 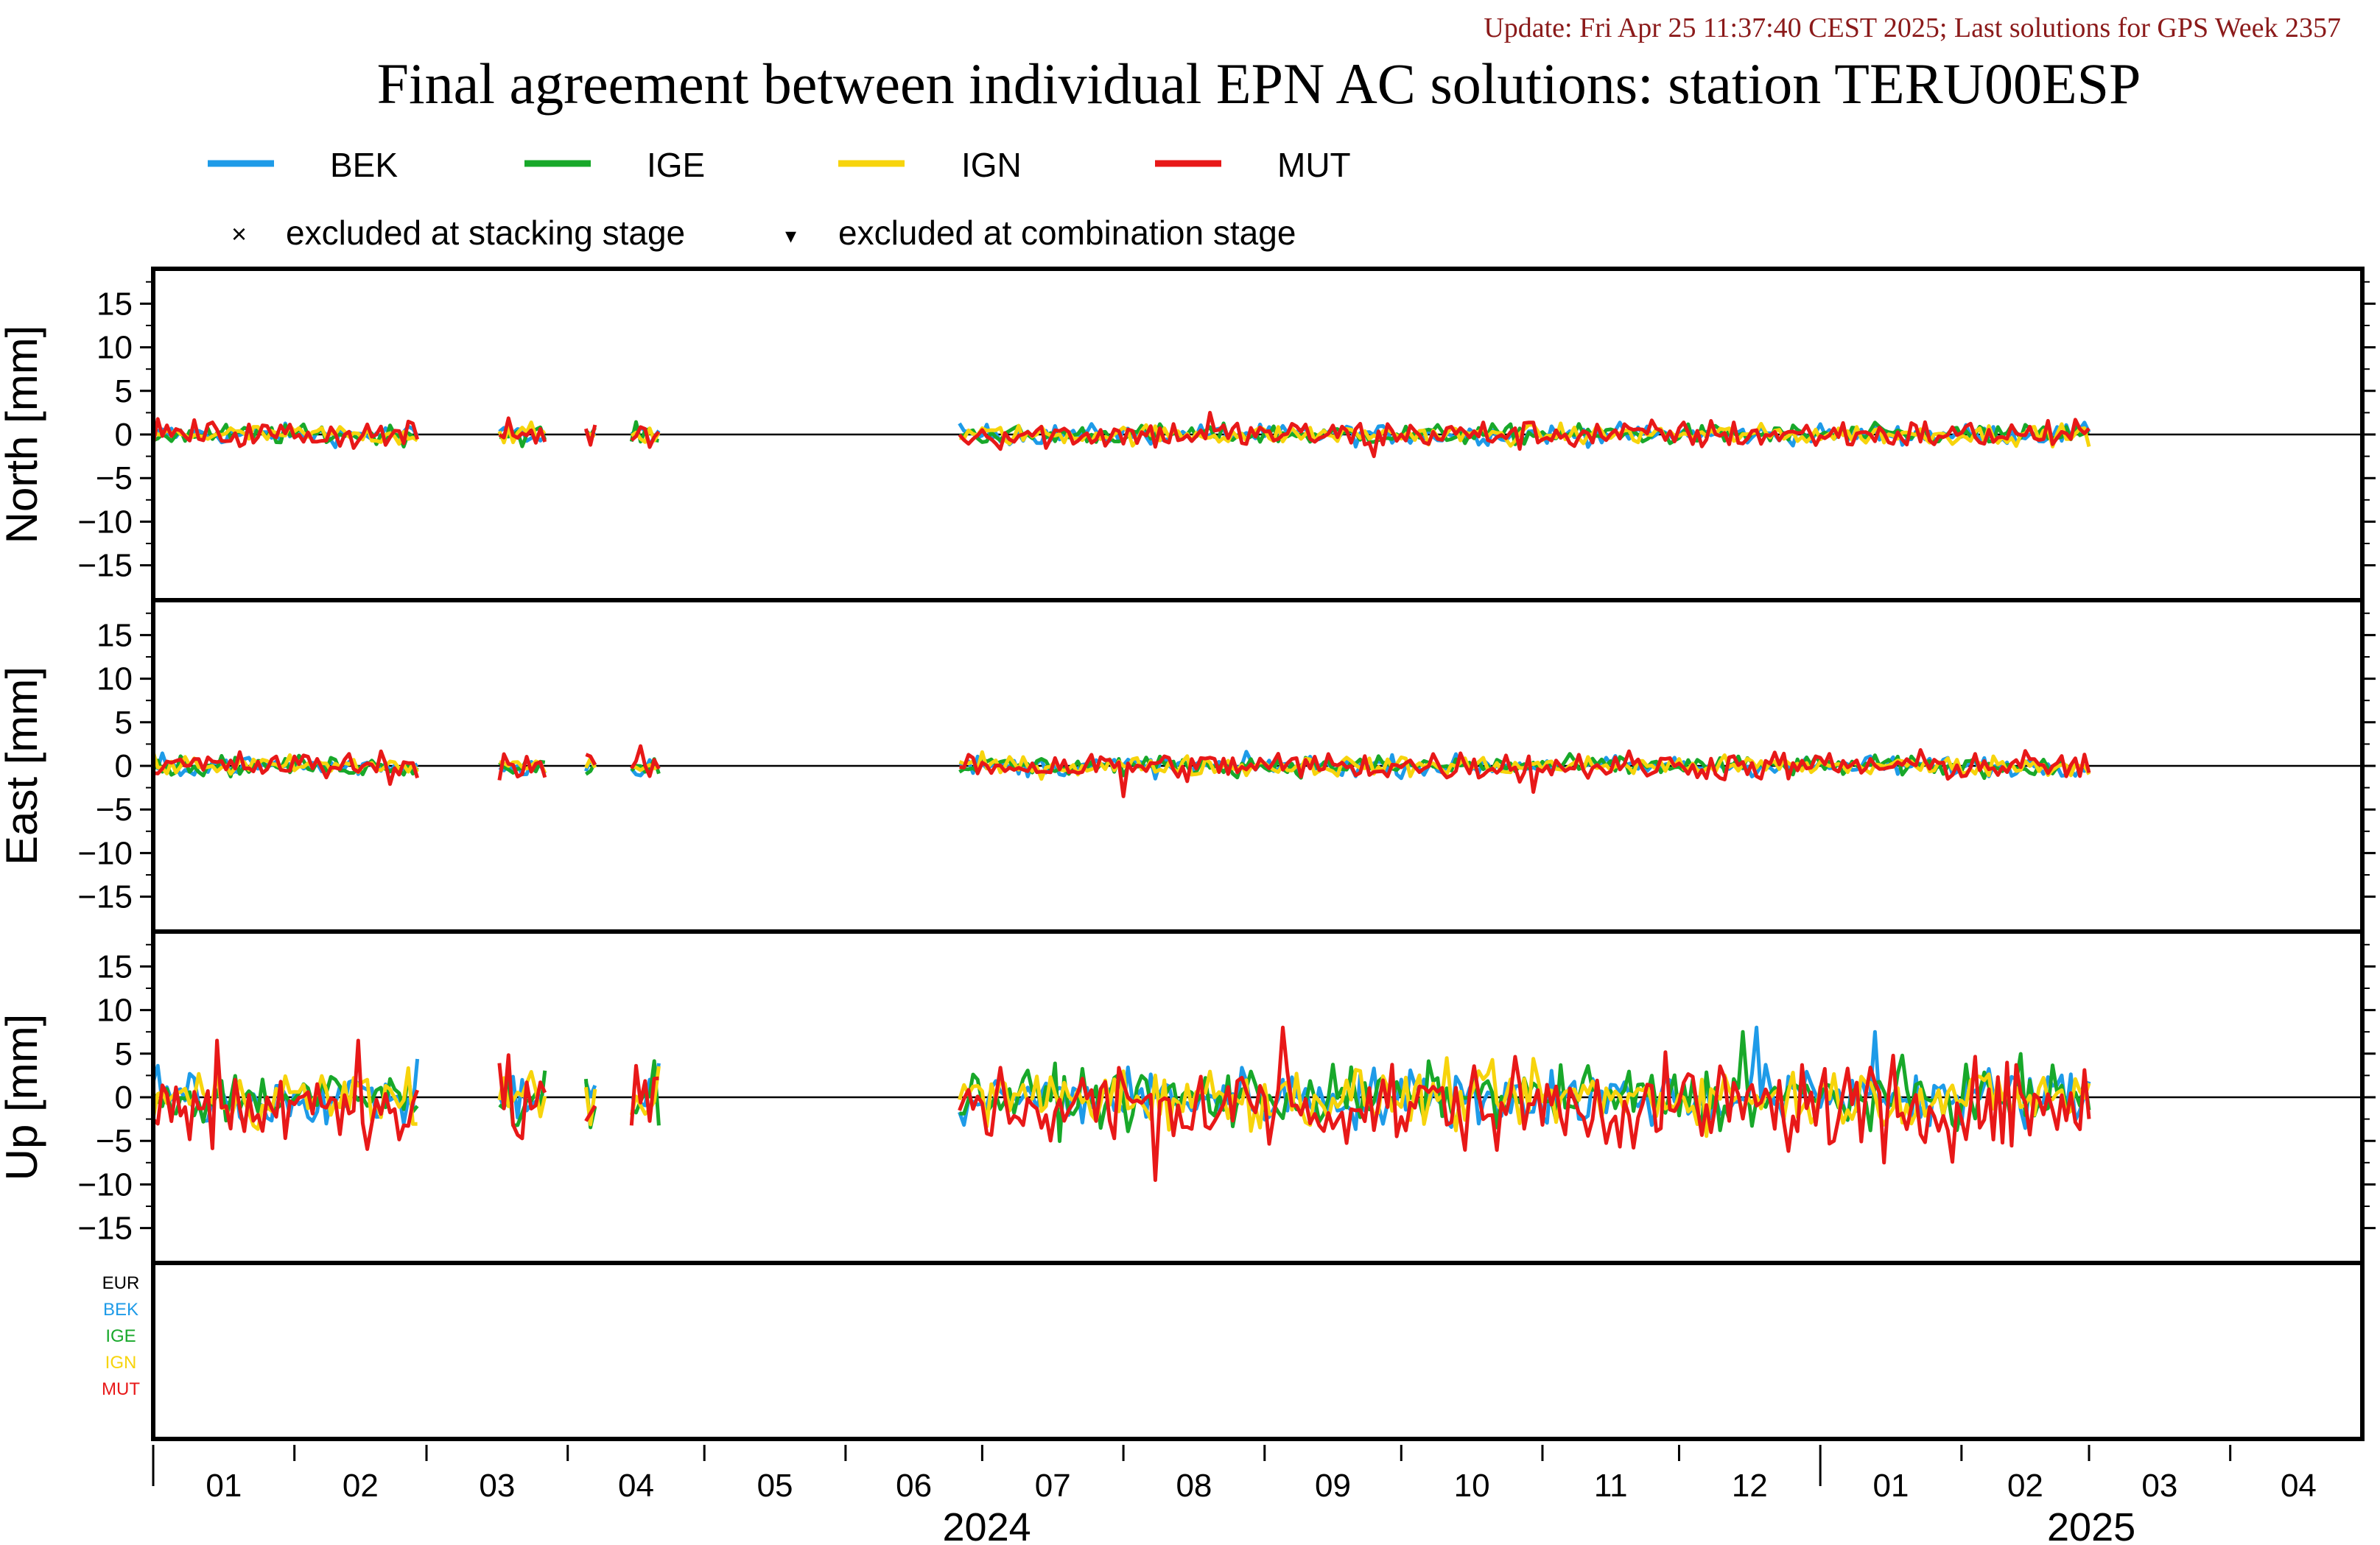 What do you see at coordinates (1053, 1486) in the screenshot?
I see `month-label: 07` at bounding box center [1053, 1486].